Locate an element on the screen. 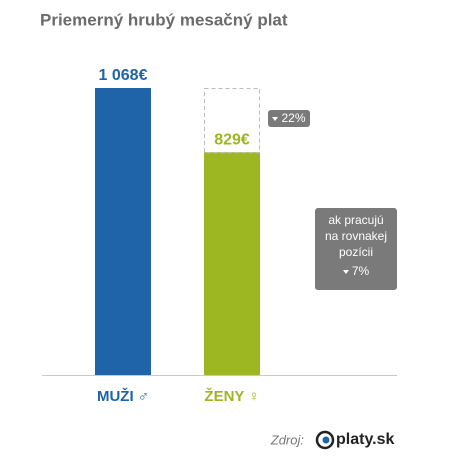 The image size is (449, 469). logo-icon is located at coordinates (325, 440).